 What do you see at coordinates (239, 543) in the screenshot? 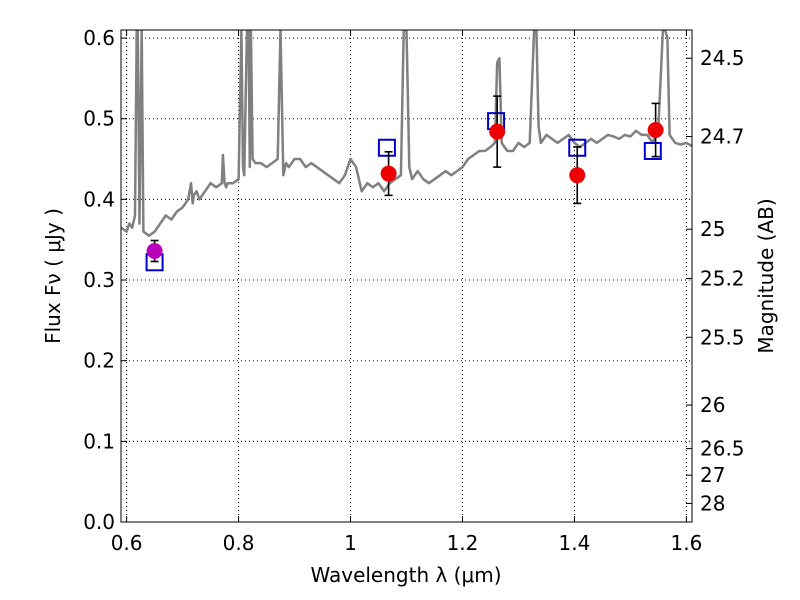
I see `x-tick-label: 0.8` at bounding box center [239, 543].